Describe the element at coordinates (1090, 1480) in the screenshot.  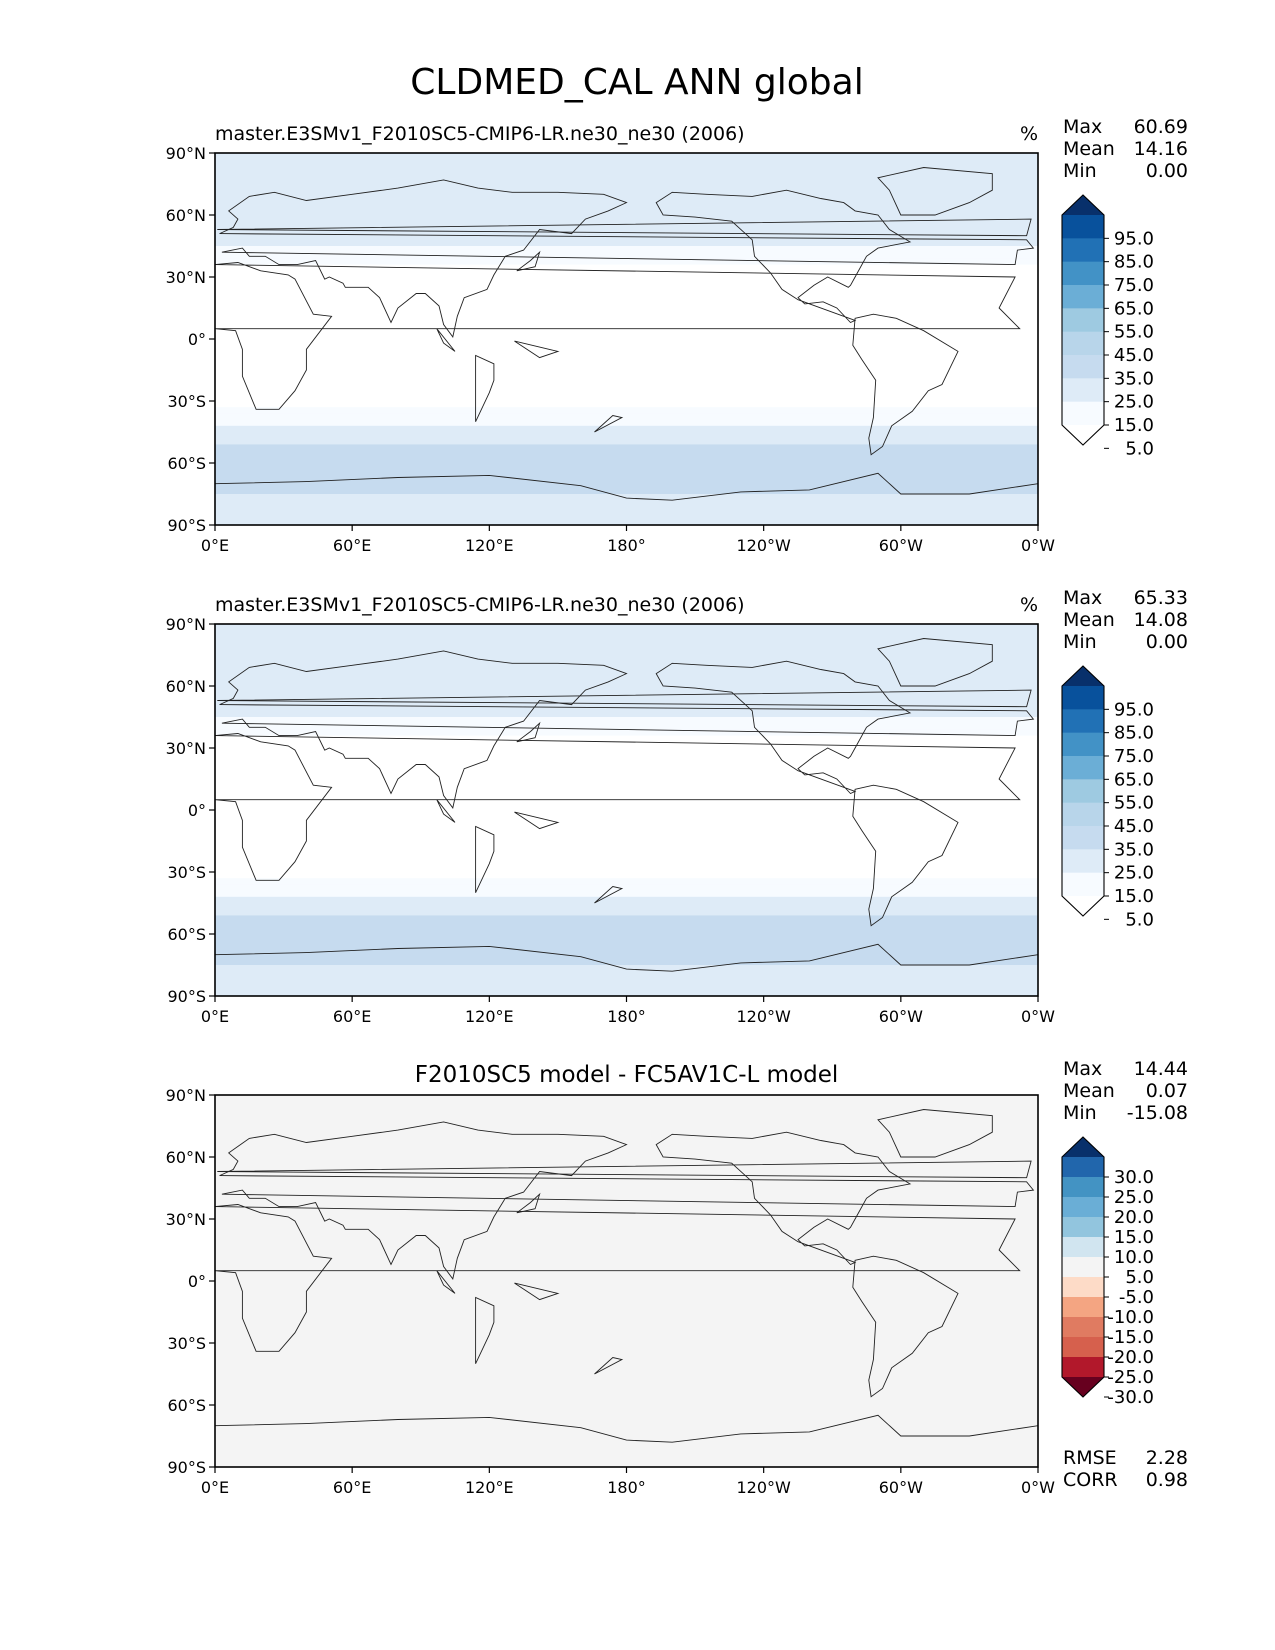
I see `metric-label: CORR` at that location.